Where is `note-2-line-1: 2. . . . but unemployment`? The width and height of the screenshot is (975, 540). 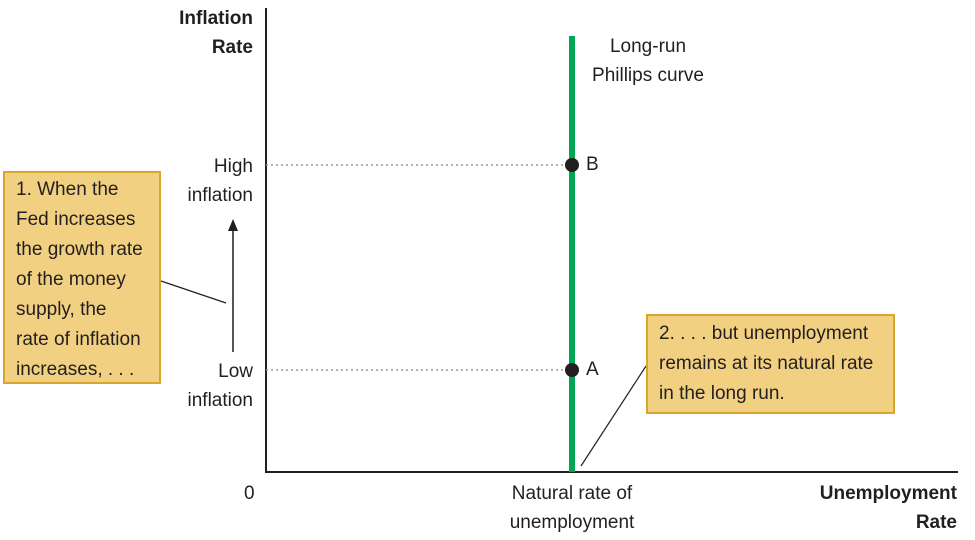 note-2-line-1: 2. . . . but unemployment is located at coordinates (764, 333).